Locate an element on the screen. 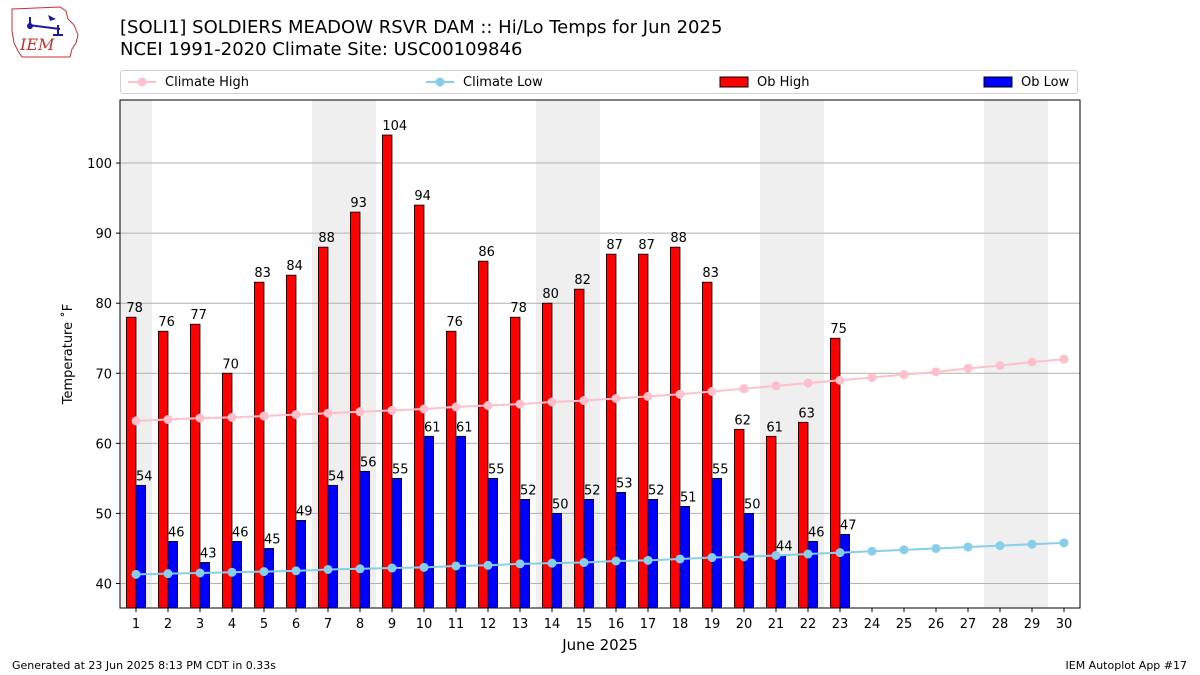 The width and height of the screenshot is (1200, 675). x-tick-label: 27 is located at coordinates (968, 624).